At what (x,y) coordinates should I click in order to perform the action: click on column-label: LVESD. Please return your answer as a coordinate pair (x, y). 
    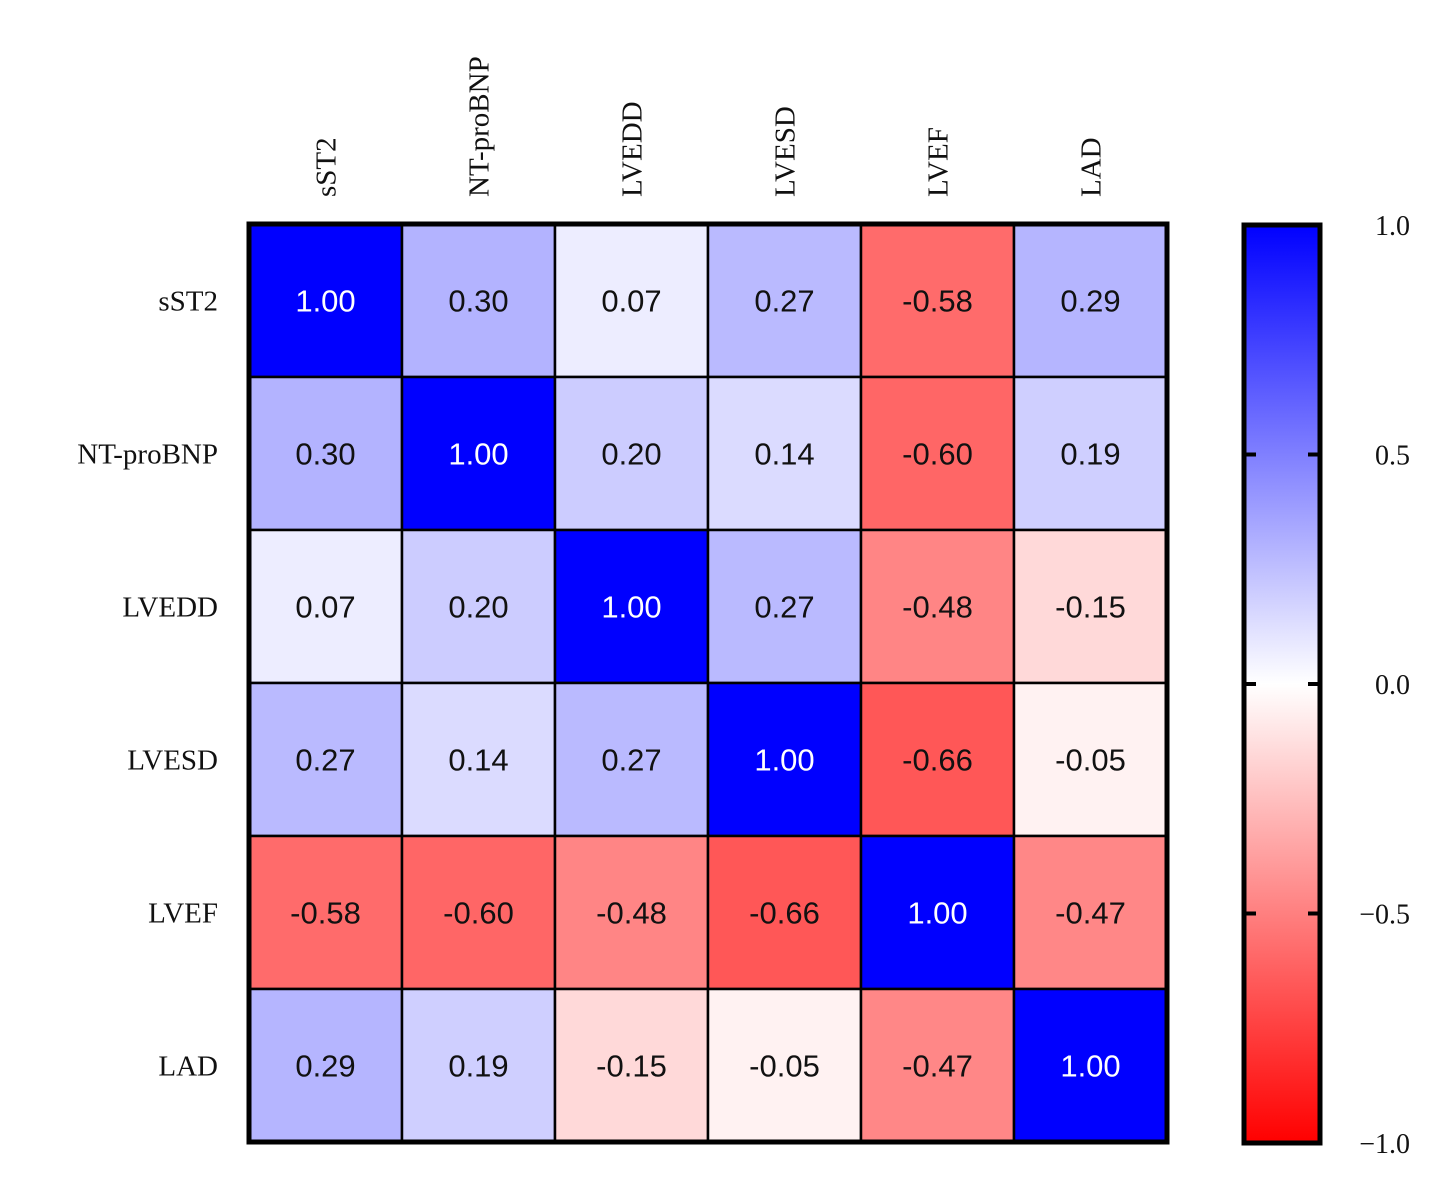
    Looking at the image, I should click on (786, 151).